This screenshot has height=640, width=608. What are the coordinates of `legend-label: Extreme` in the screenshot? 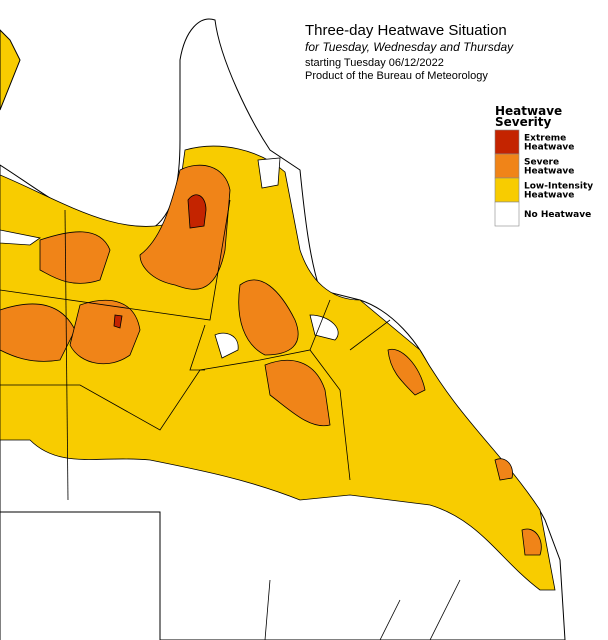 It's located at (545, 139).